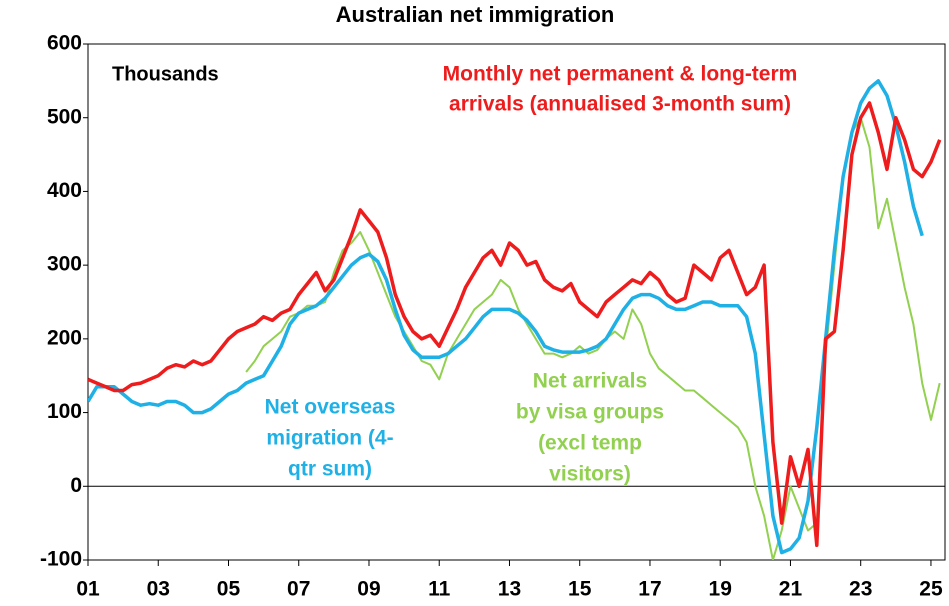 The height and width of the screenshot is (606, 949). I want to click on x-tick-label: 05, so click(229, 589).